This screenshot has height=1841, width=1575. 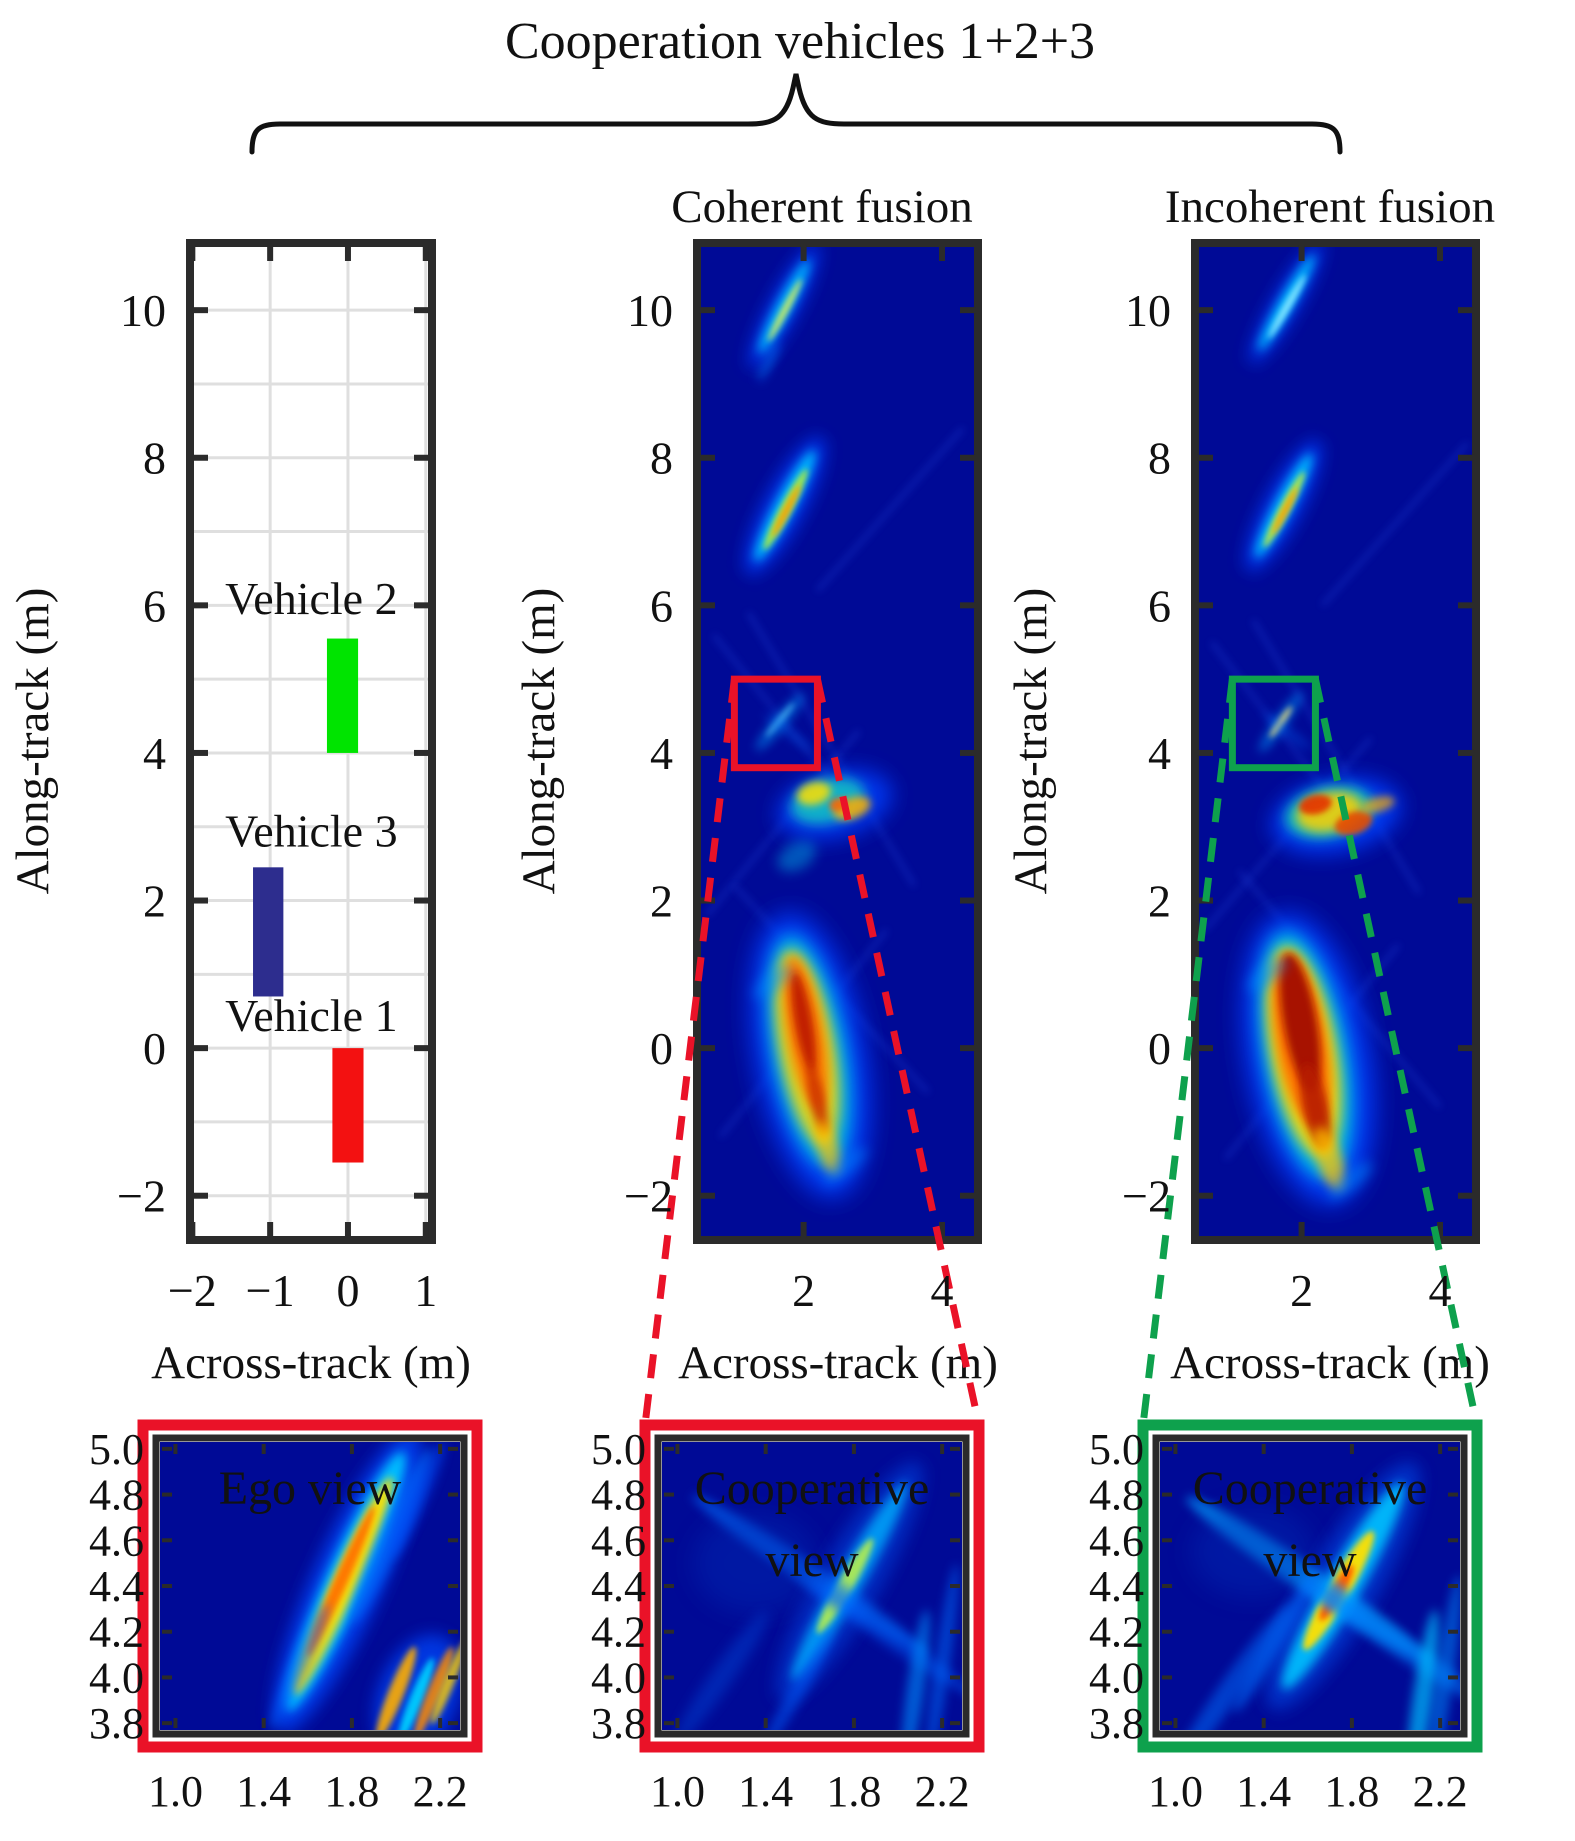 What do you see at coordinates (1116, 1723) in the screenshot?
I see `inset-y-tick-label: 3.8` at bounding box center [1116, 1723].